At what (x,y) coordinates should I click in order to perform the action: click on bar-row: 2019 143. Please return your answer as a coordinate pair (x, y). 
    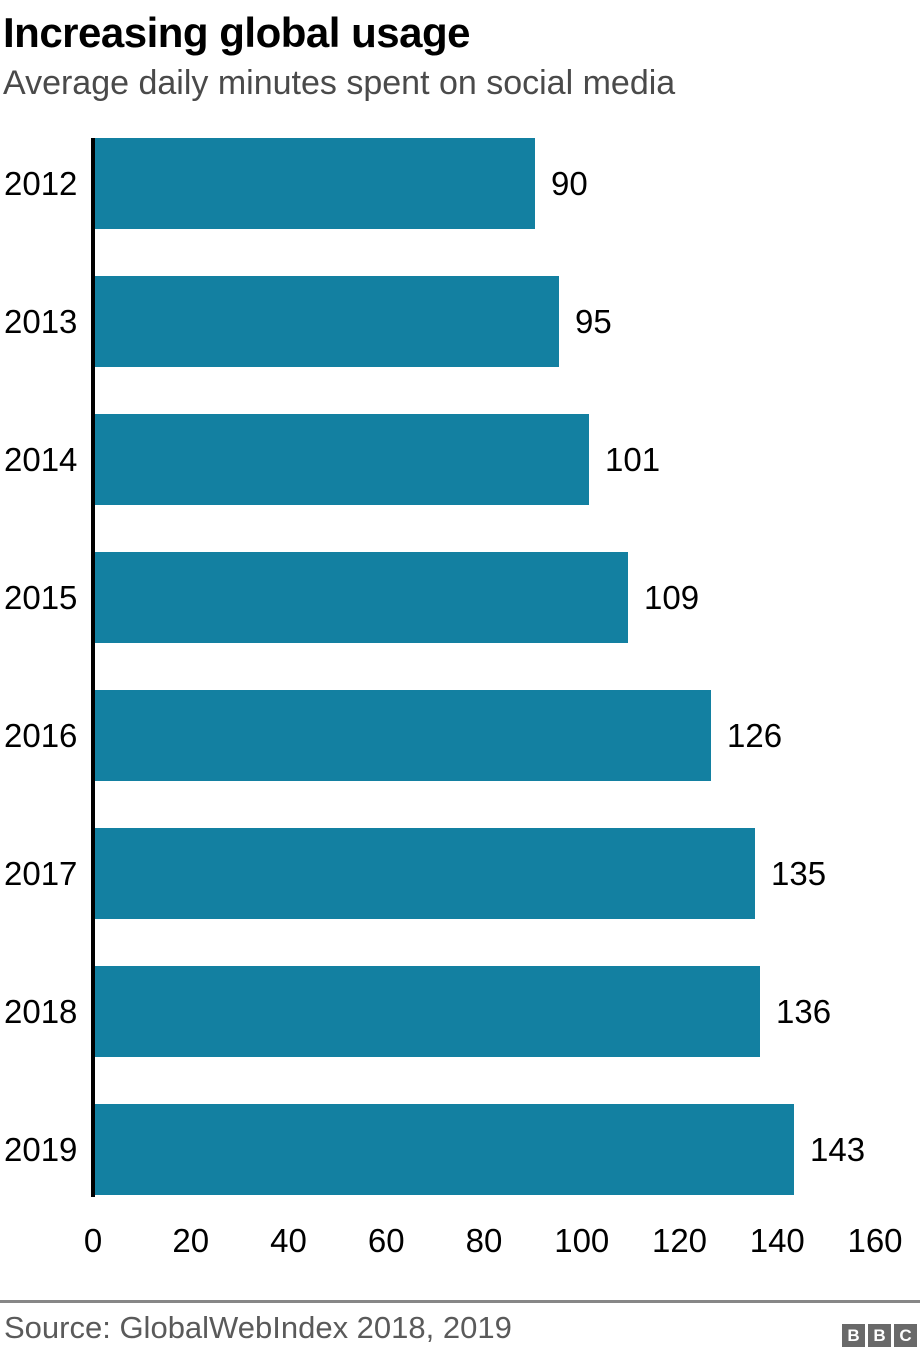
    Looking at the image, I should click on (460, 1149).